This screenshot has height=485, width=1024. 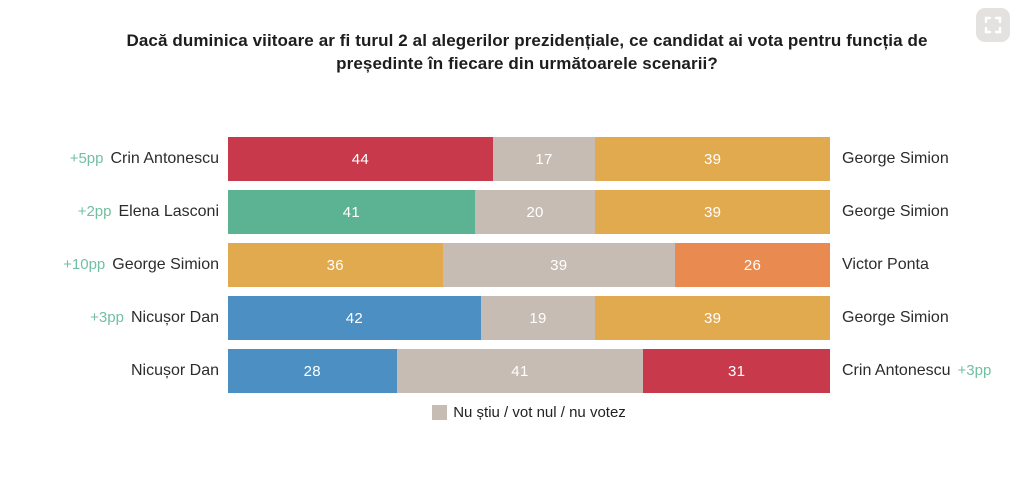 I want to click on bar-segment-left: 41, so click(x=351, y=212).